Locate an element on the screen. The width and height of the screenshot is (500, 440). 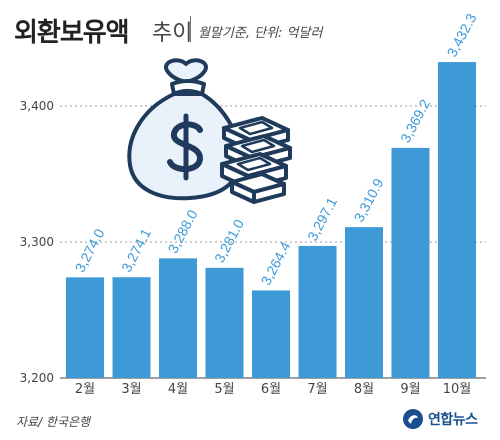
bar-value-label: 3,281.0 is located at coordinates (229, 240).